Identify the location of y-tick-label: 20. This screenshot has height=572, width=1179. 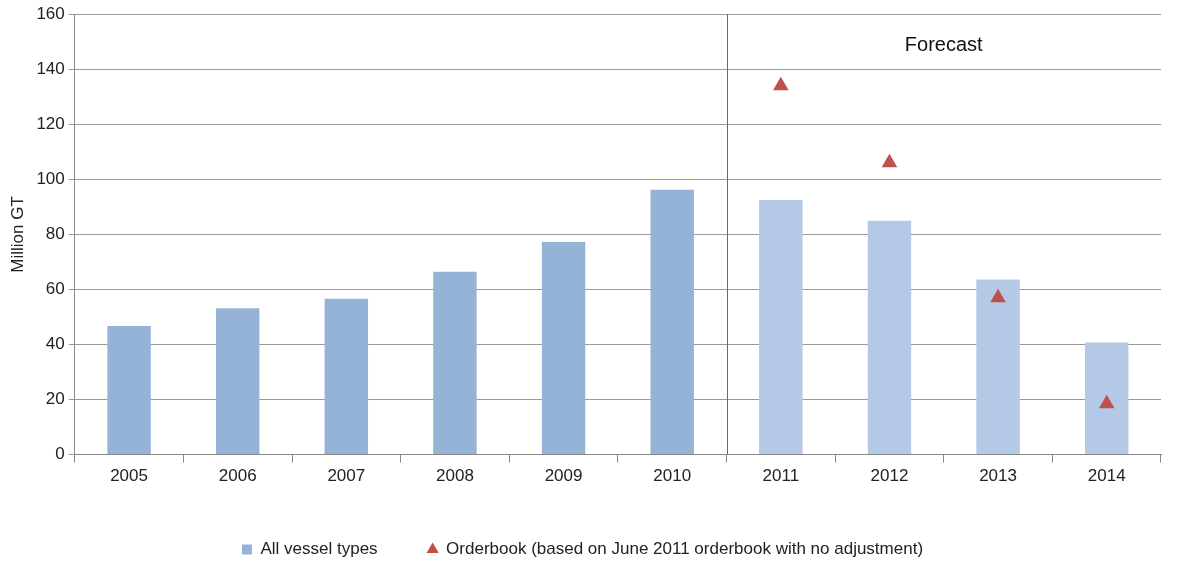
(55, 399).